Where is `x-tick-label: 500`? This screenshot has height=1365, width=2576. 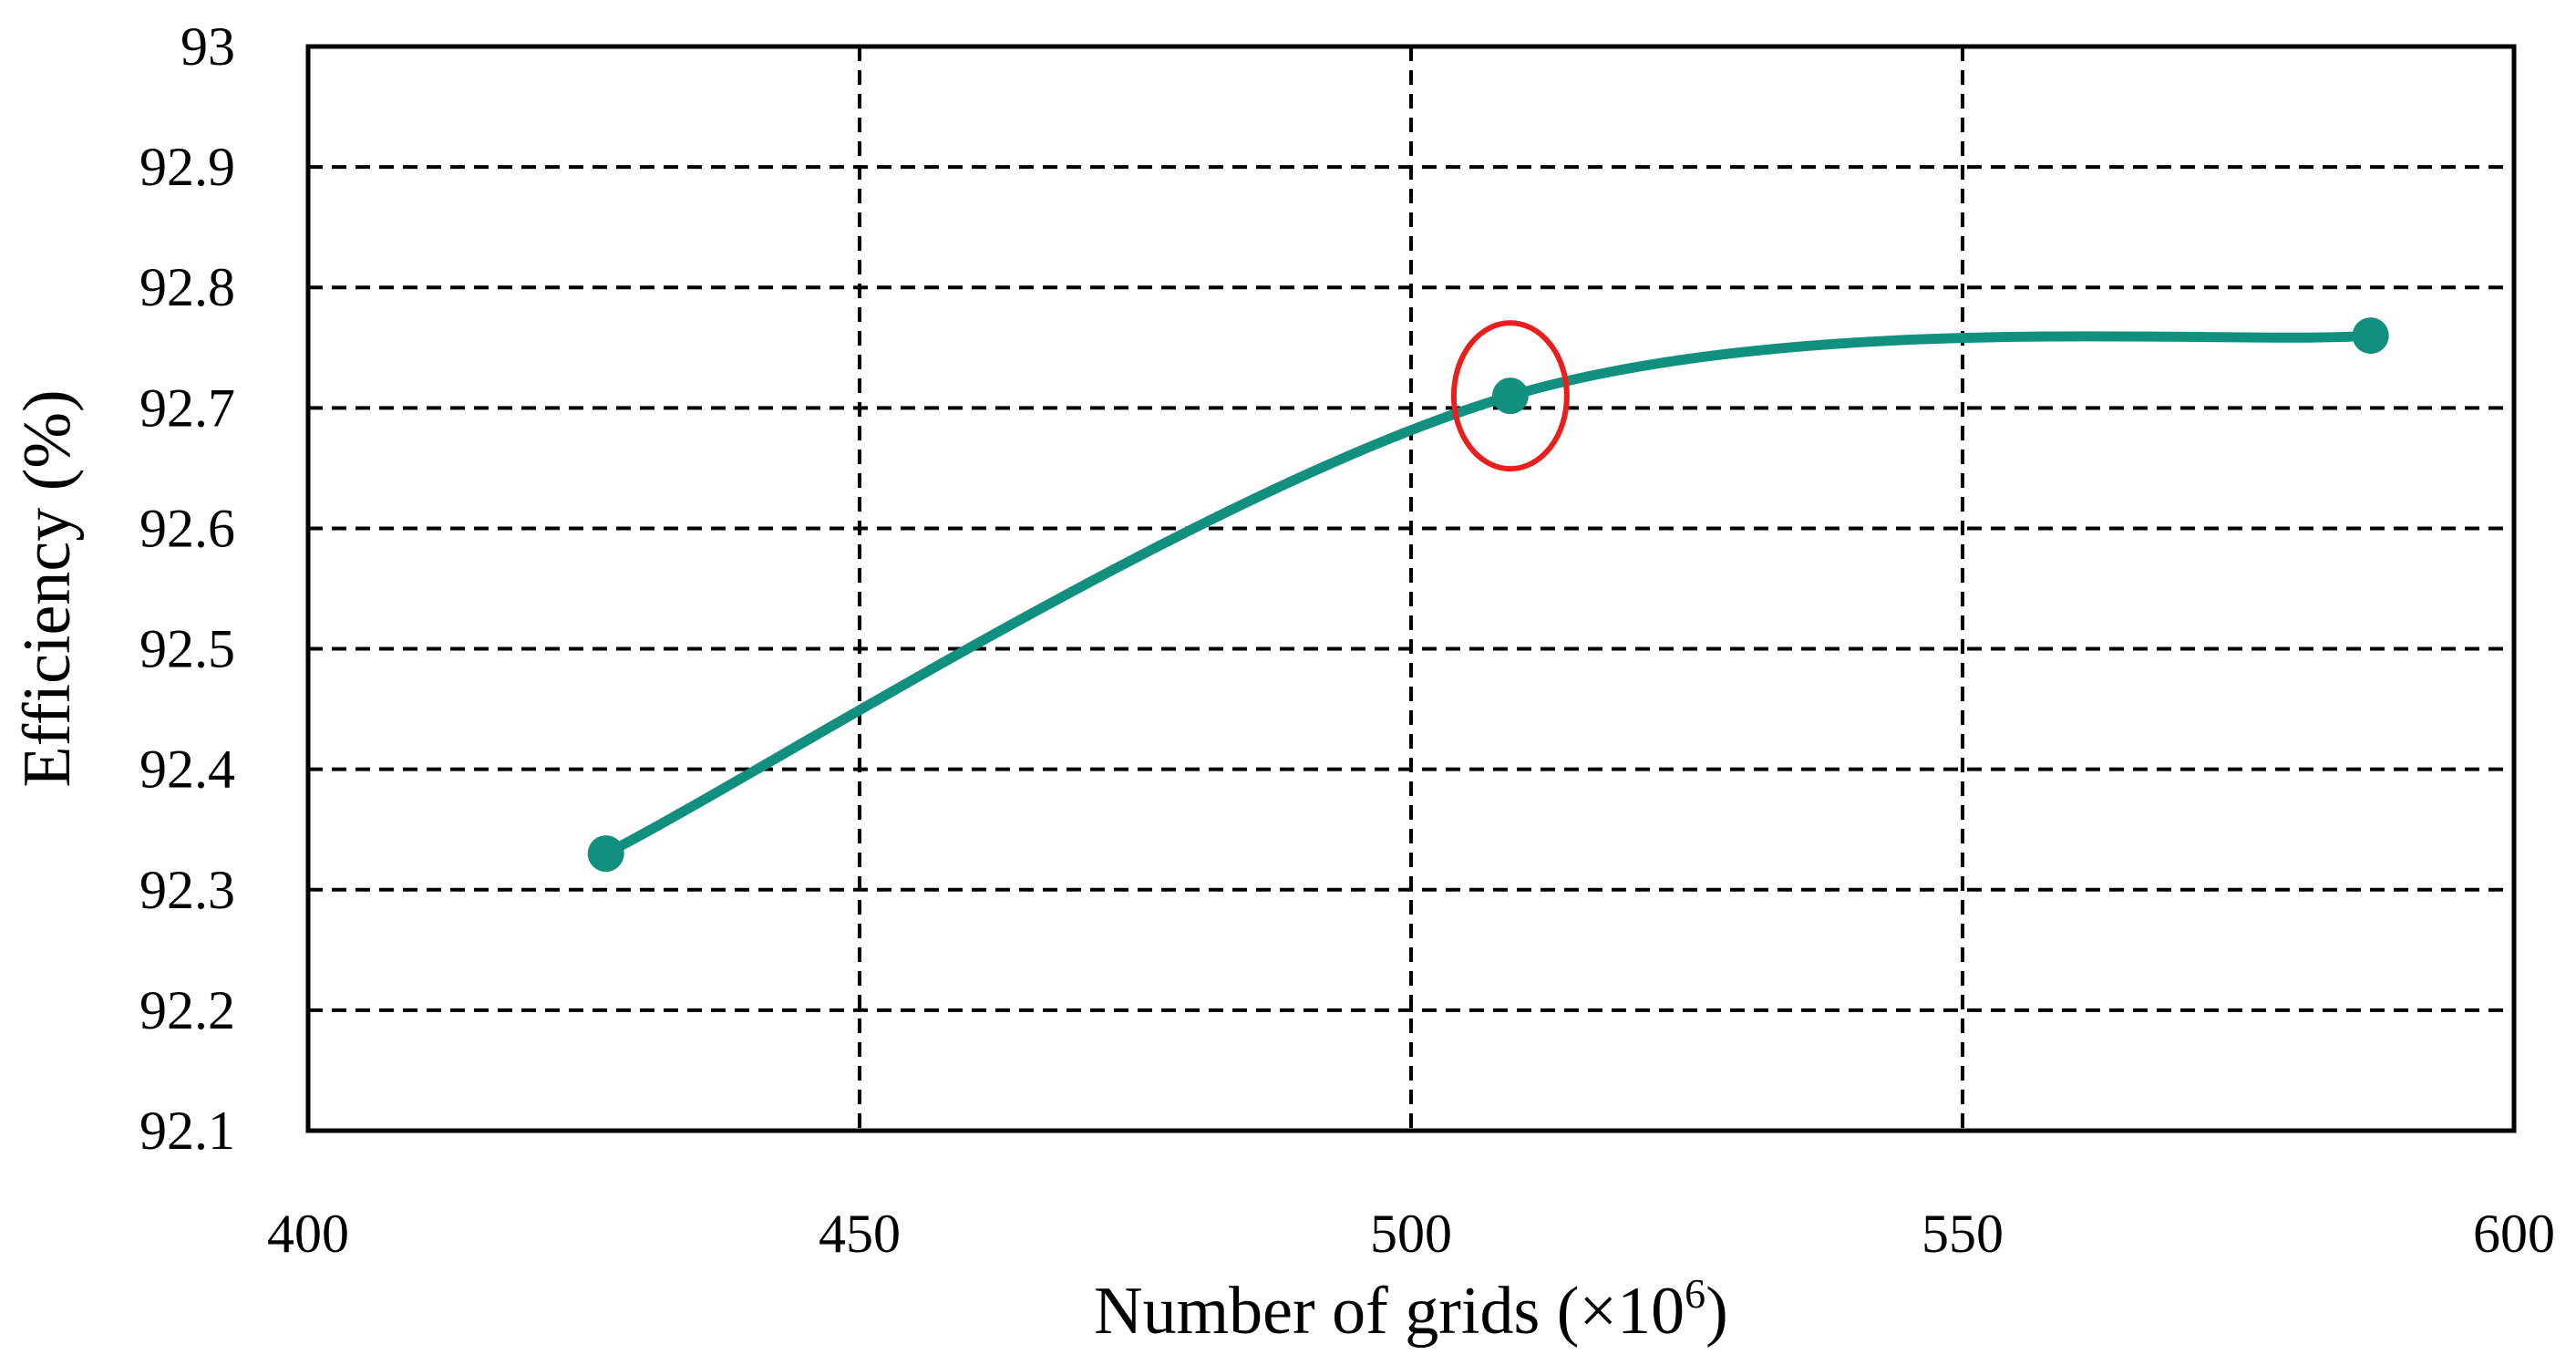
x-tick-label: 500 is located at coordinates (1411, 1234).